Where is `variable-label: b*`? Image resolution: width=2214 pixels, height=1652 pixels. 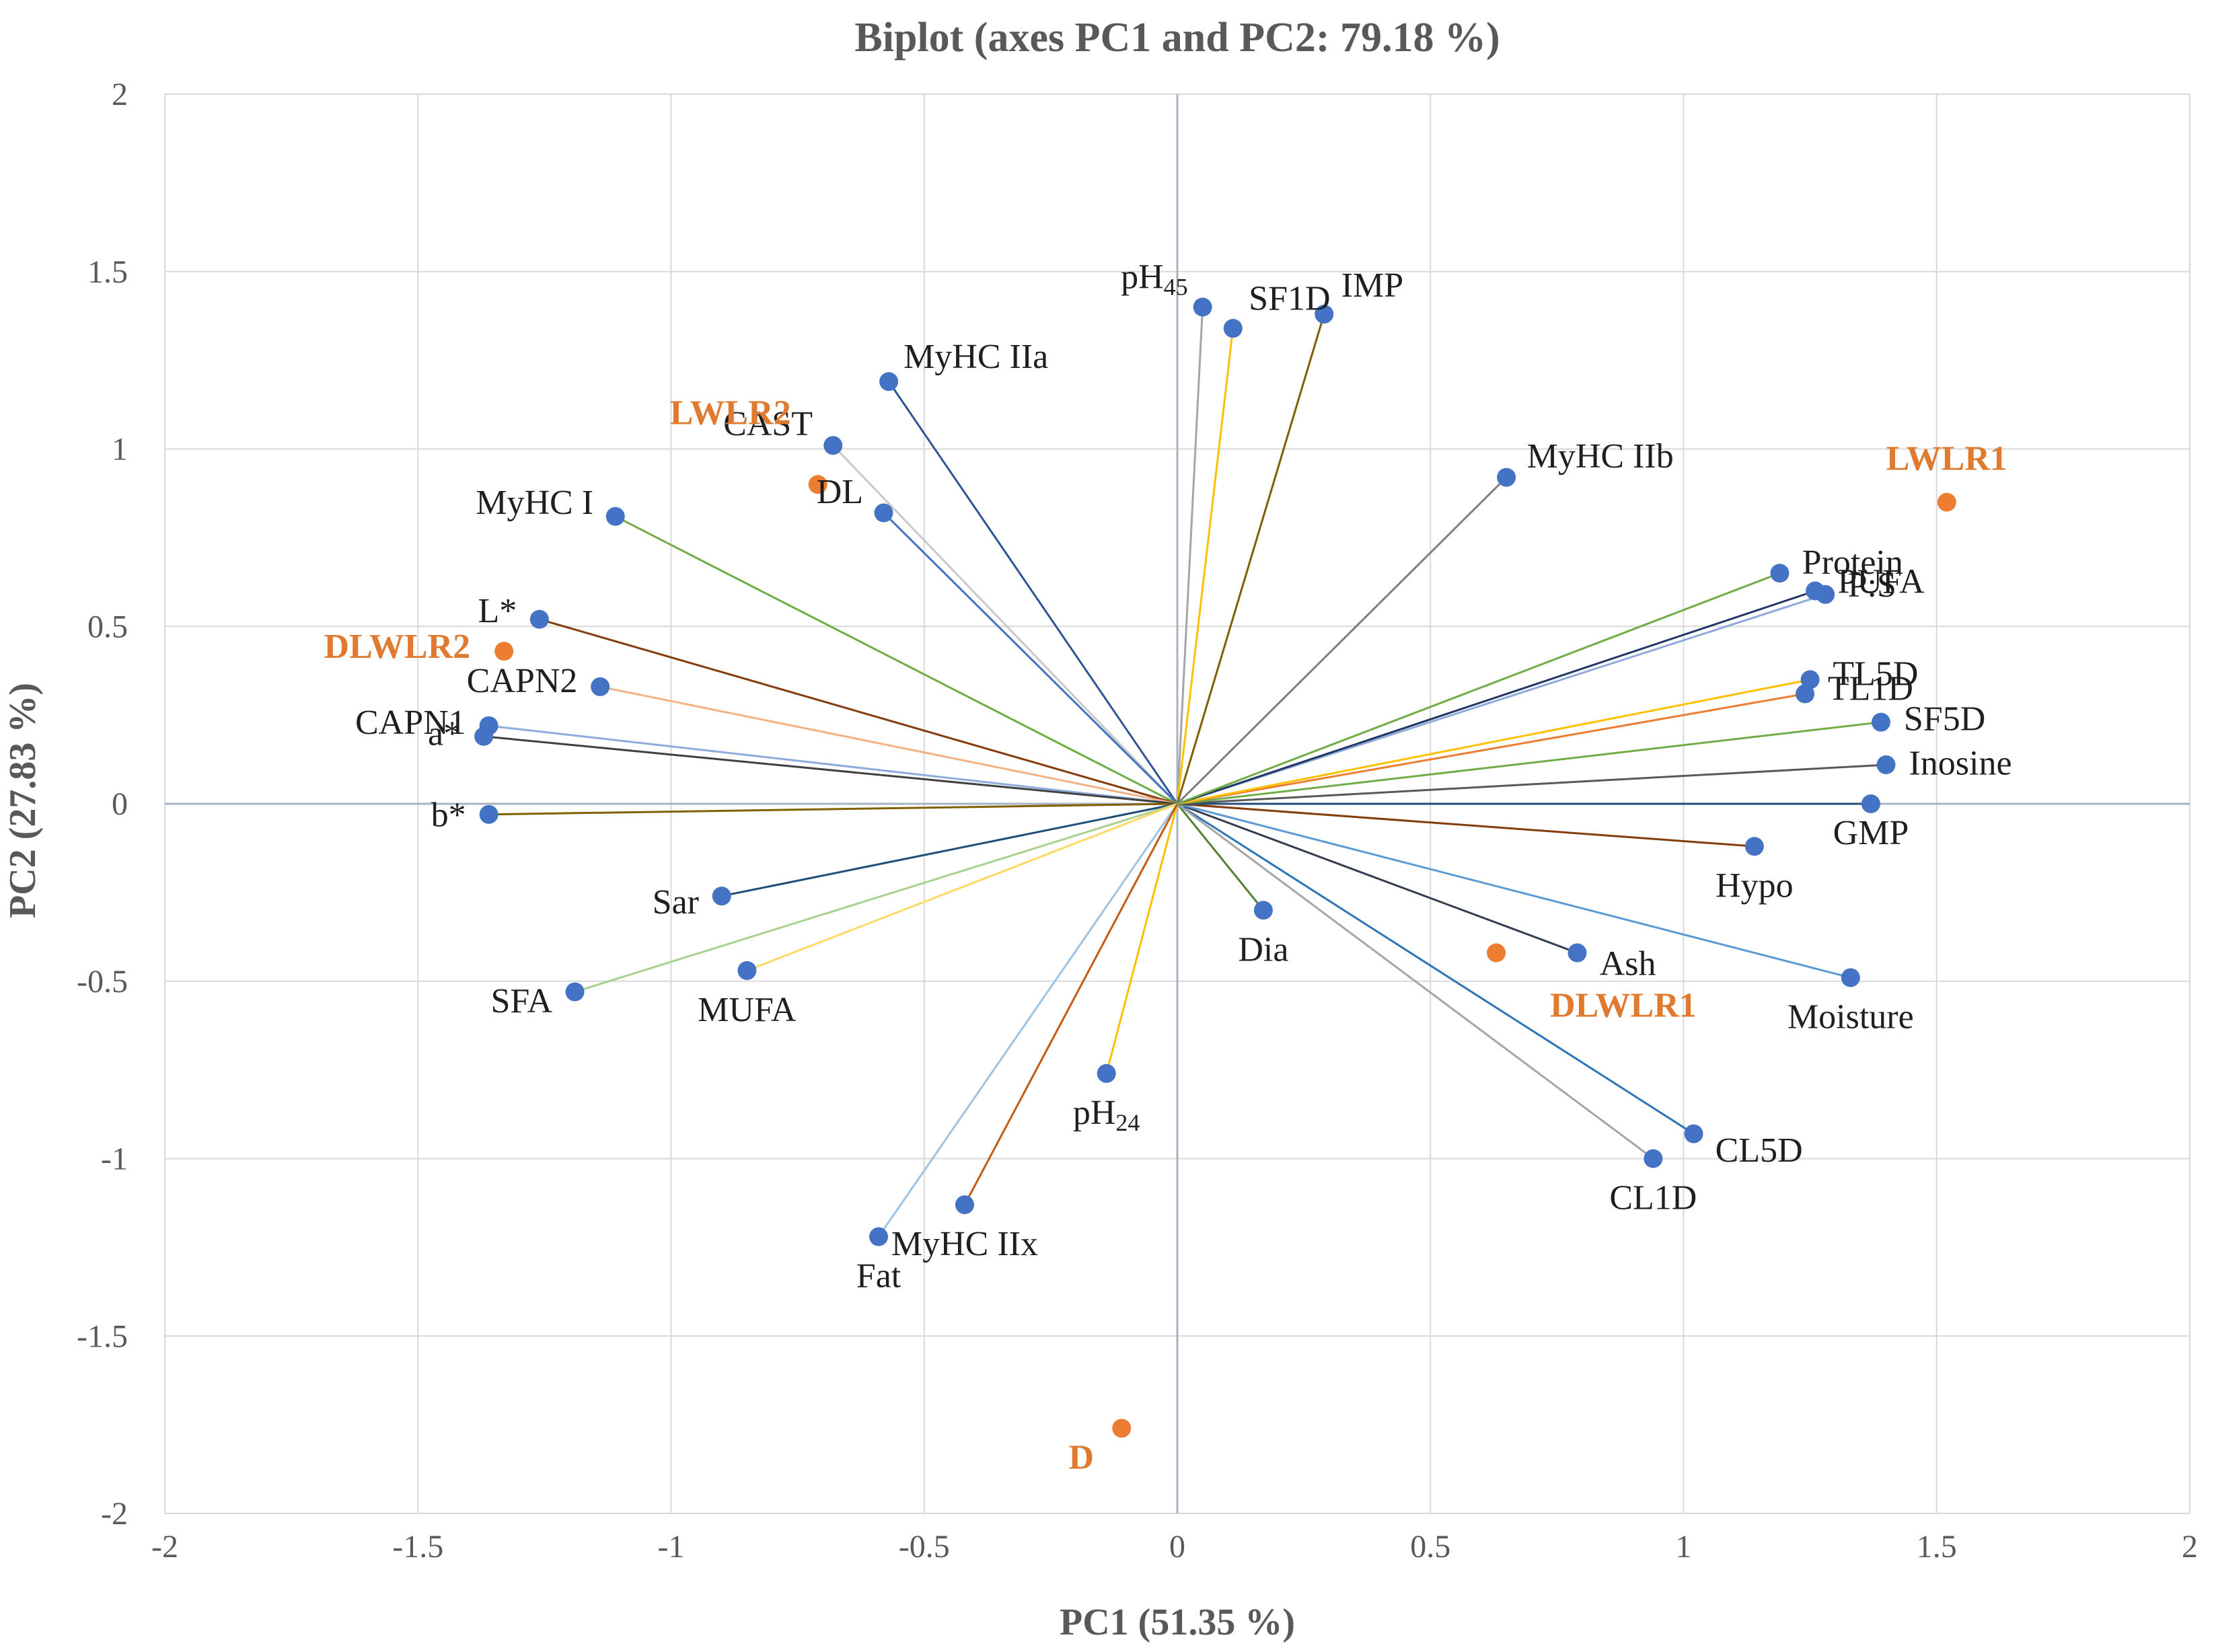
variable-label: b* is located at coordinates (449, 815).